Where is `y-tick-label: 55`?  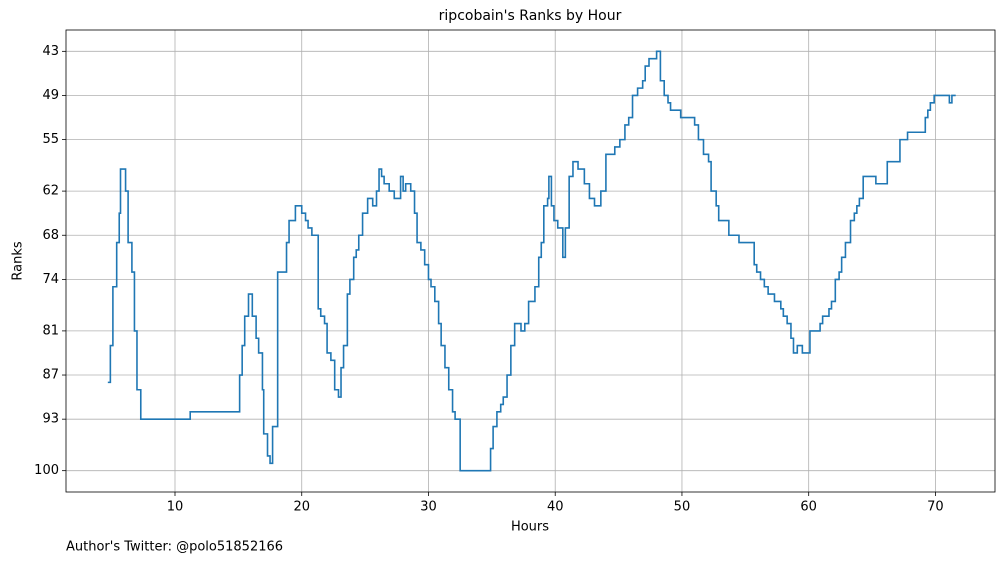 y-tick-label: 55 is located at coordinates (50, 139).